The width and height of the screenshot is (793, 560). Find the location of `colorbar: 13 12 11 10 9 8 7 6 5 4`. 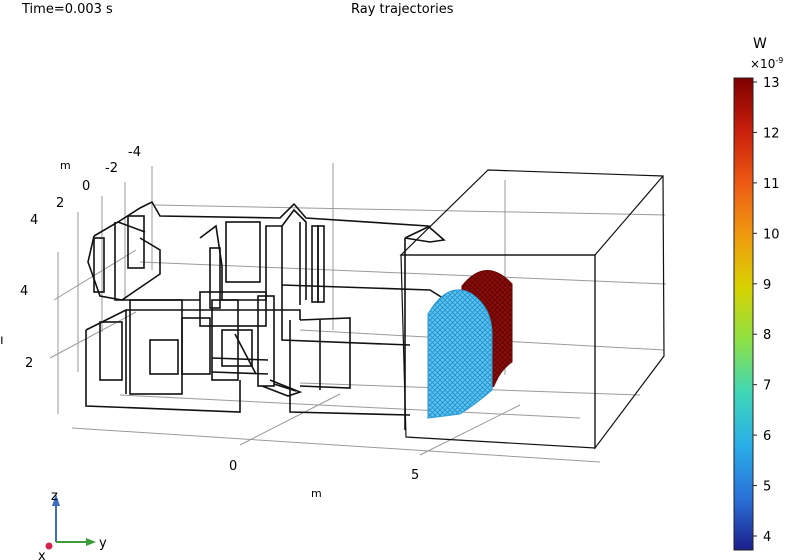

colorbar: 13 12 11 10 9 8 7 6 5 4 is located at coordinates (756, 313).